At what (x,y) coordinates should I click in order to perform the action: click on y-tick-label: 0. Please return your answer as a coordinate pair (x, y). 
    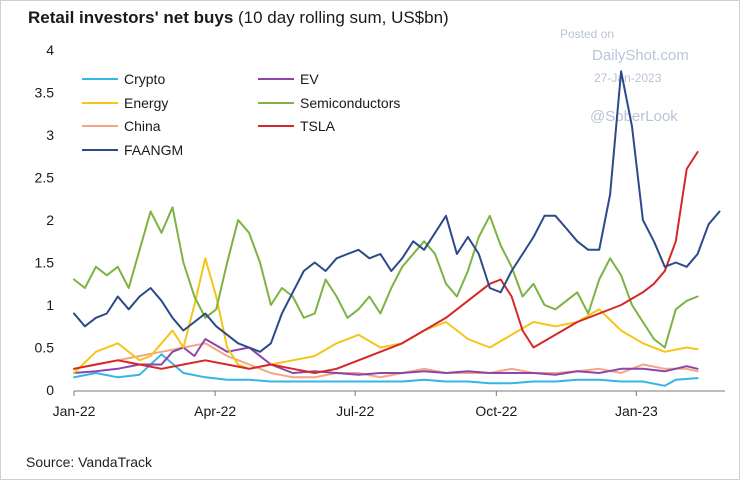
    Looking at the image, I should click on (50, 390).